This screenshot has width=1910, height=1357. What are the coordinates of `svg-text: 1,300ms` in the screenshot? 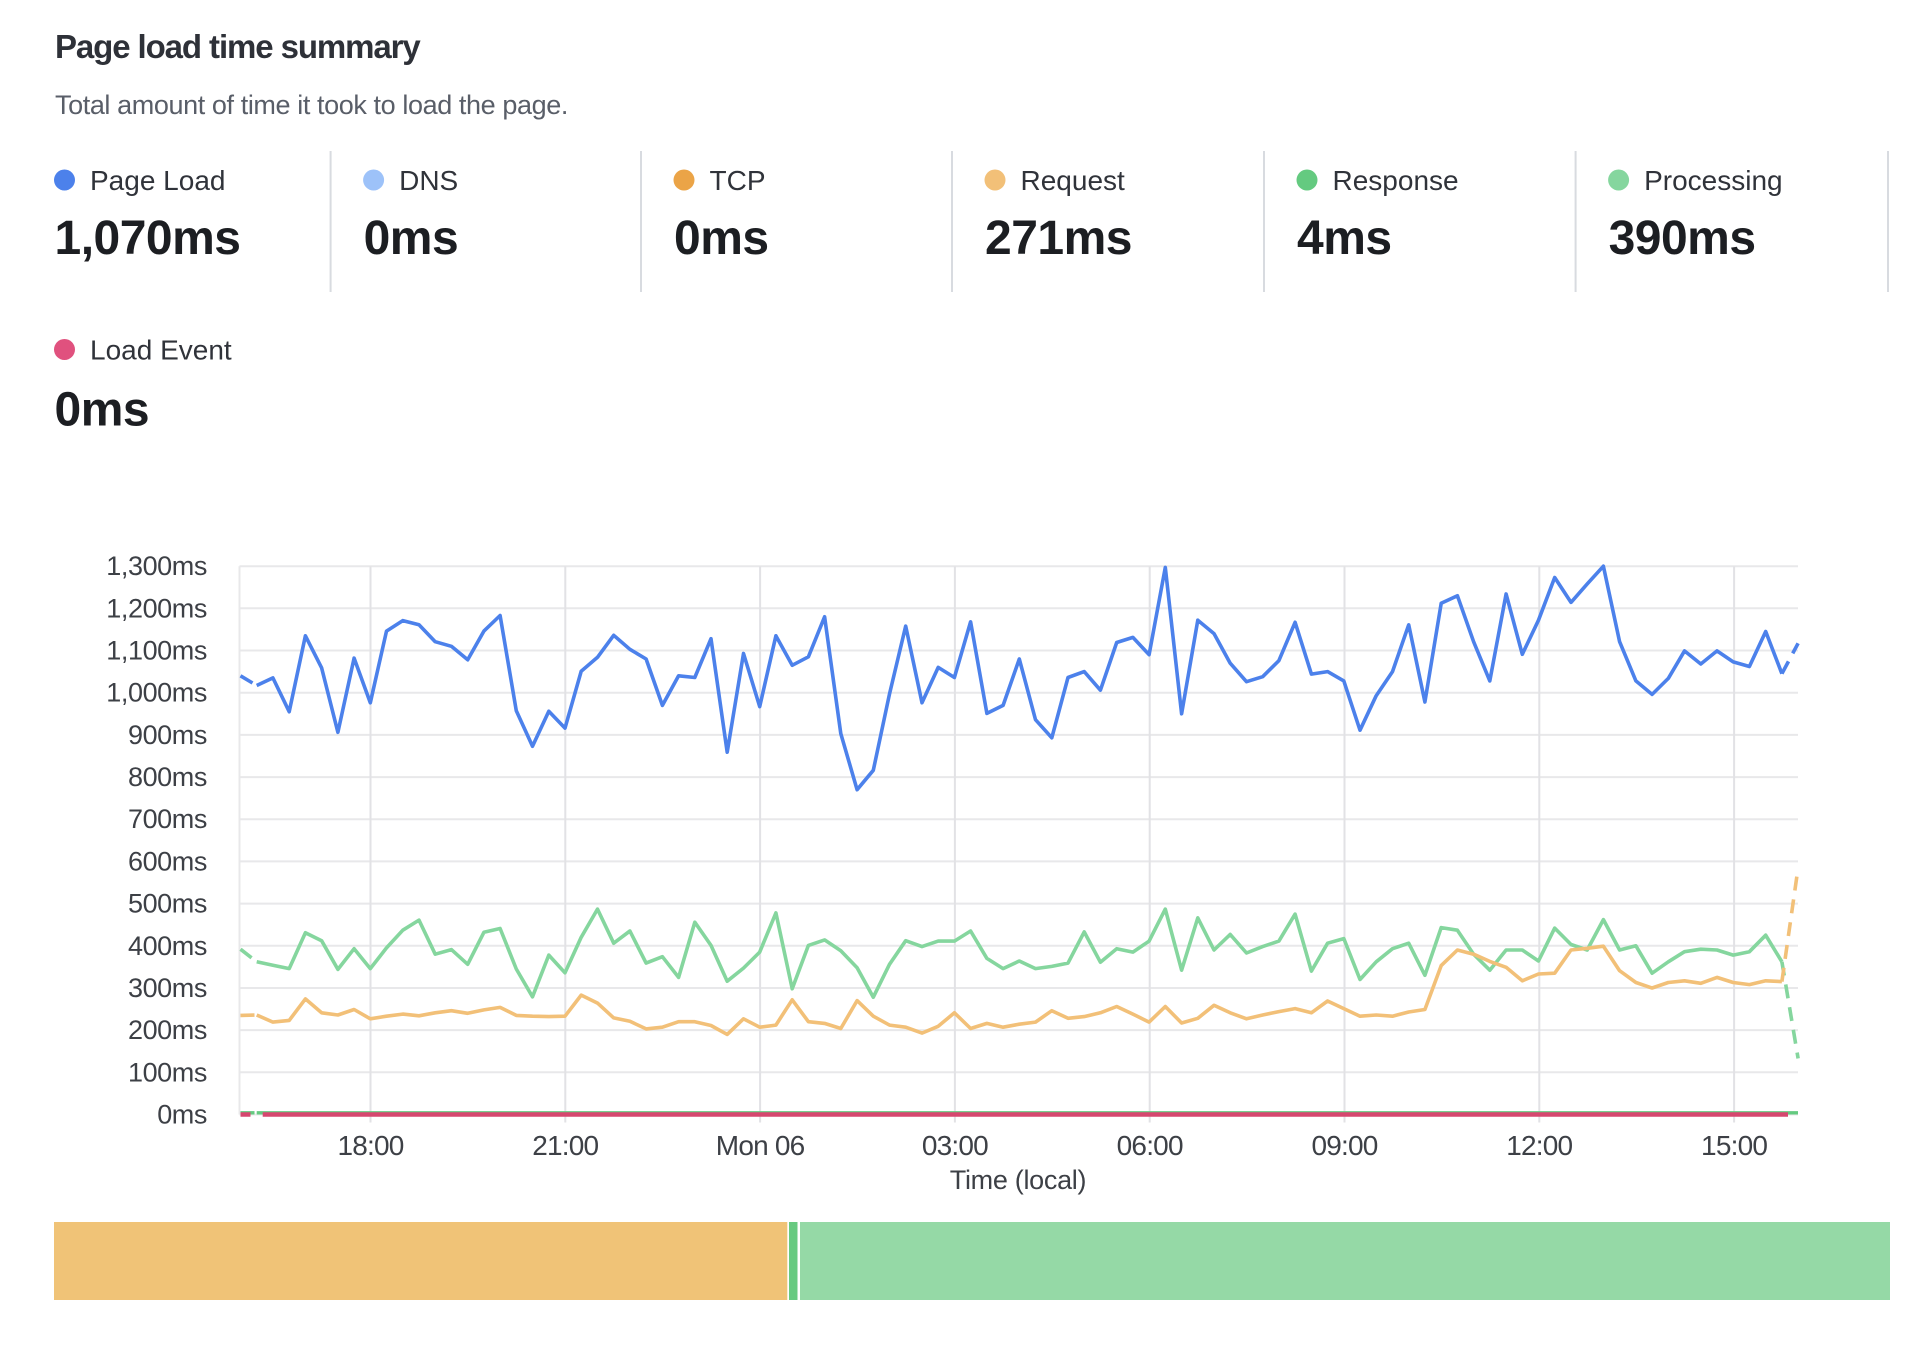 It's located at (156, 566).